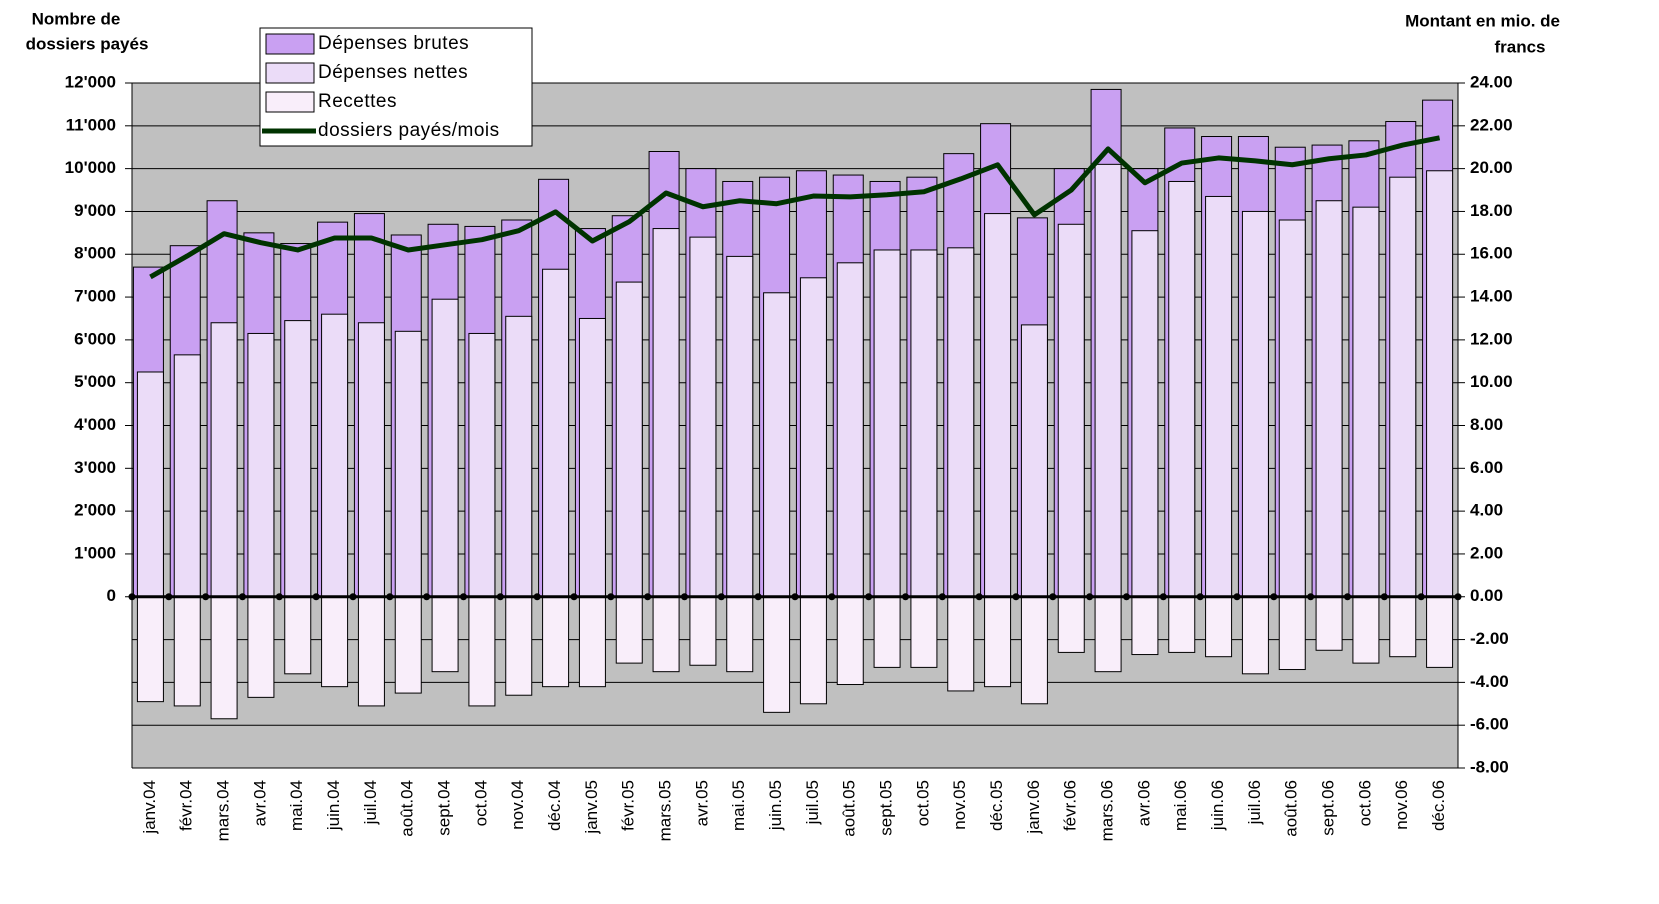 The width and height of the screenshot is (1659, 904). I want to click on x-tick-label: juin.06, so click(1217, 805).